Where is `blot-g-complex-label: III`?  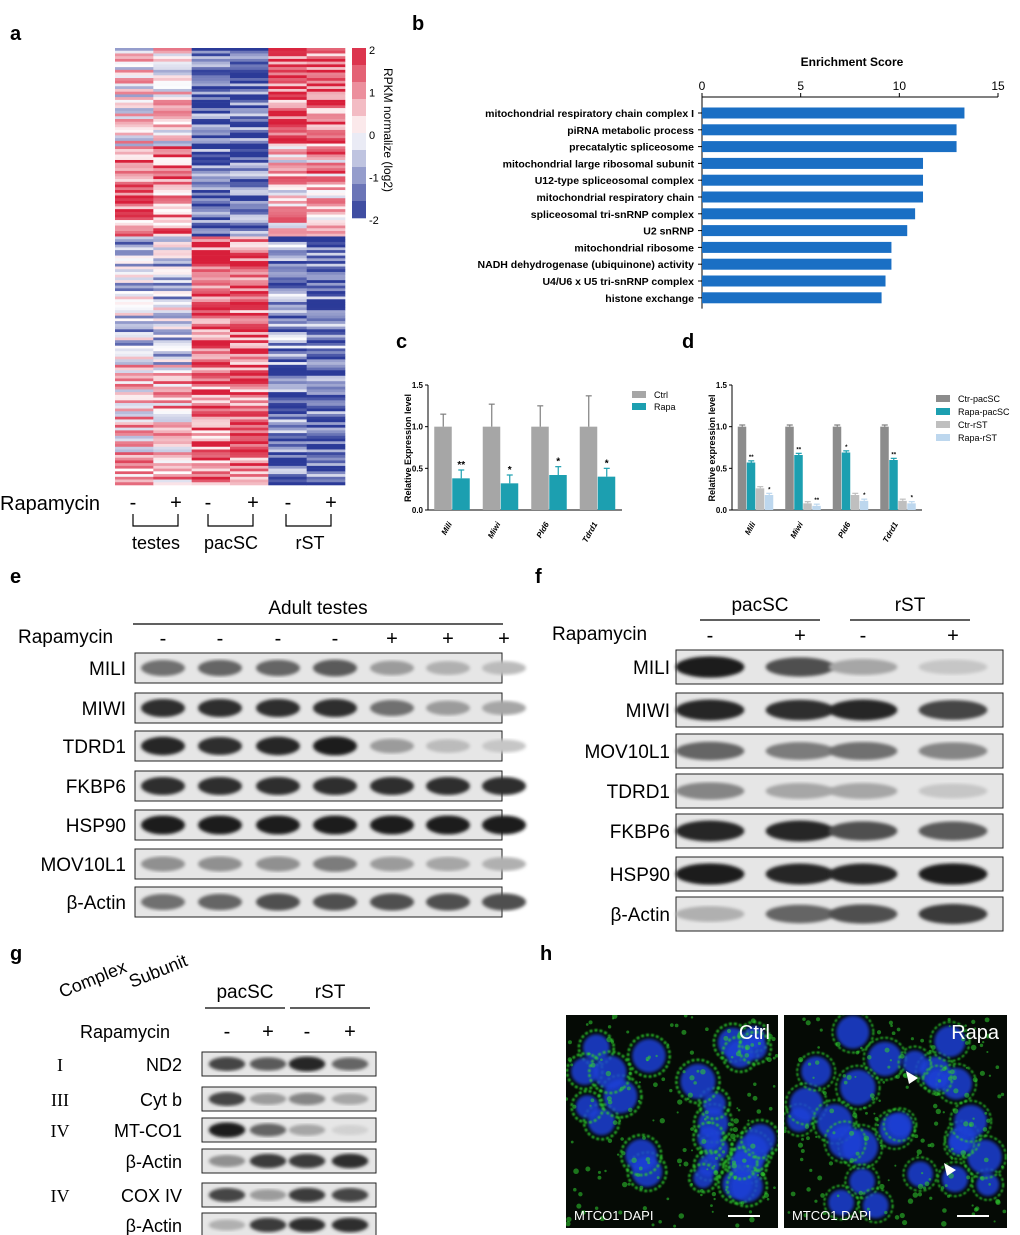 blot-g-complex-label: III is located at coordinates (60, 1100).